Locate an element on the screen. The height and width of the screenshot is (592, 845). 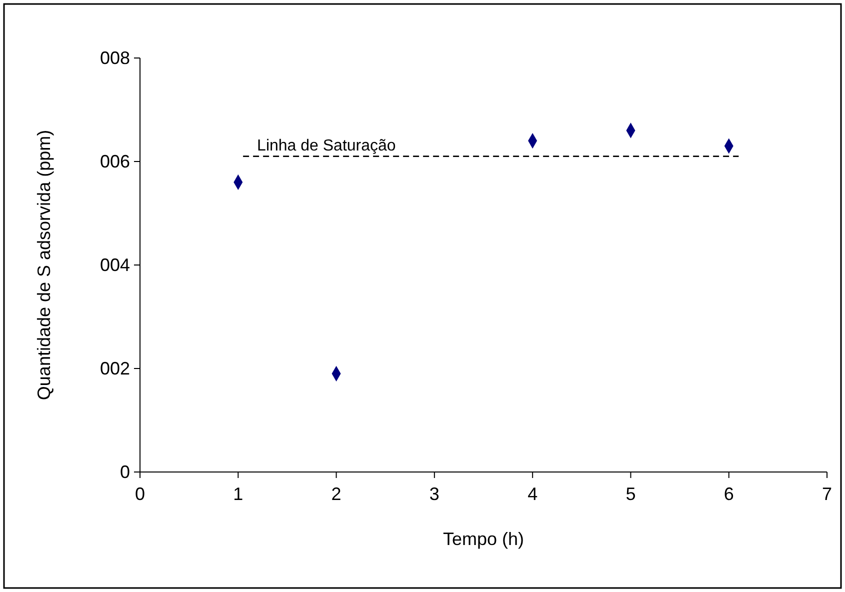
x-tick-label: 3 is located at coordinates (434, 494).